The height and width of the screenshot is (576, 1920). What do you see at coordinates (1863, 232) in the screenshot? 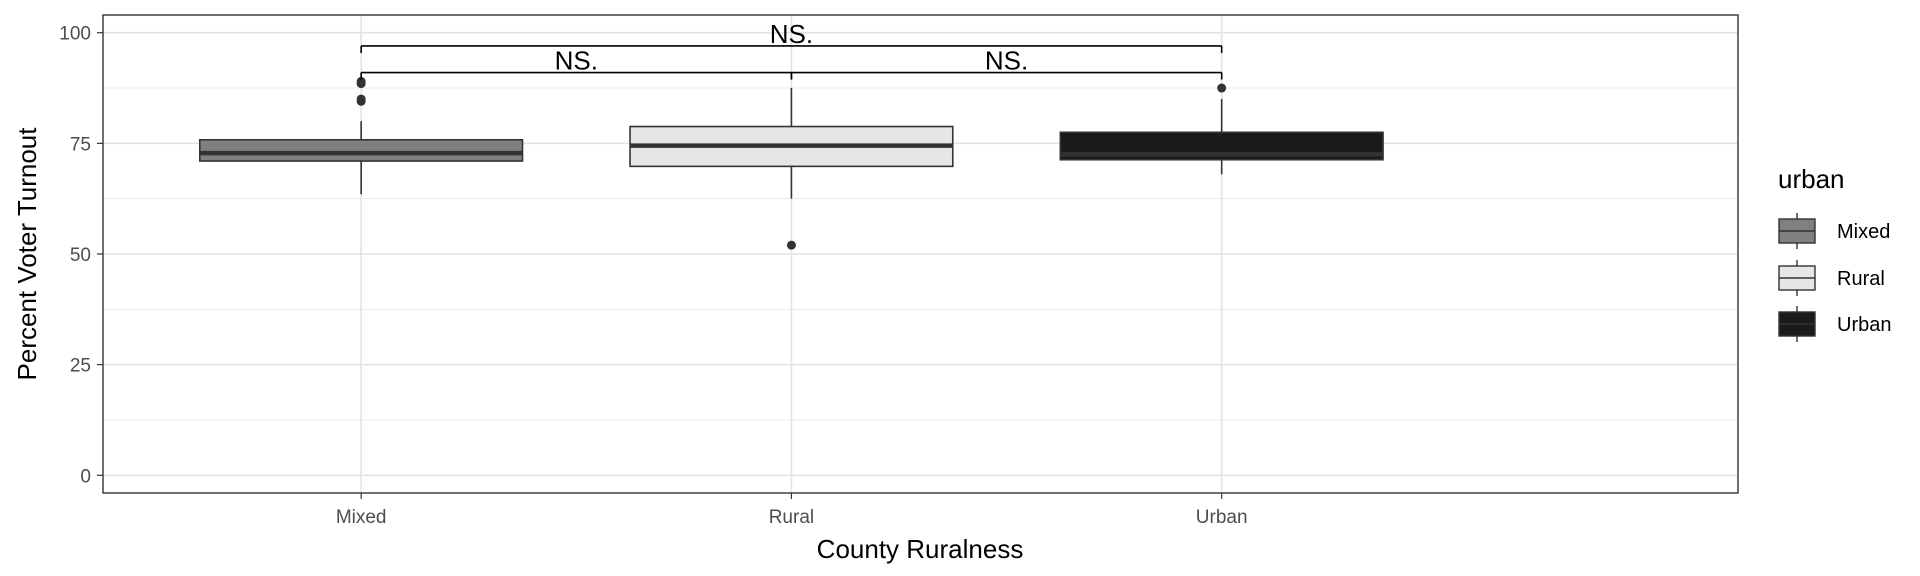
I see `legend-label: Mixed` at bounding box center [1863, 232].